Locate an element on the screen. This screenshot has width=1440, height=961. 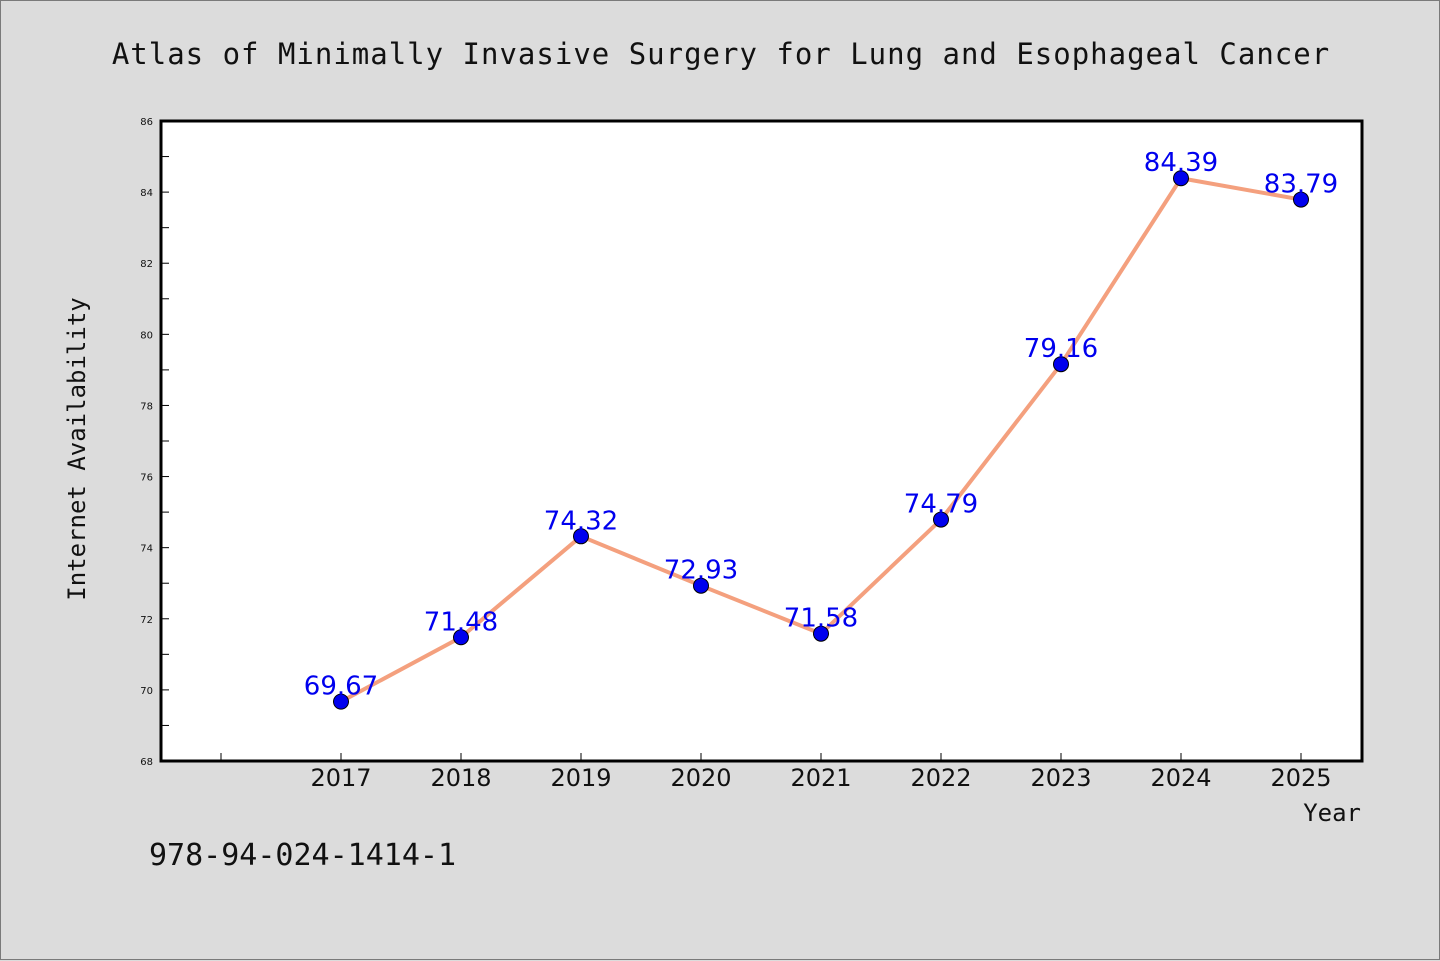
y-tick-label: 84 is located at coordinates (146, 193).